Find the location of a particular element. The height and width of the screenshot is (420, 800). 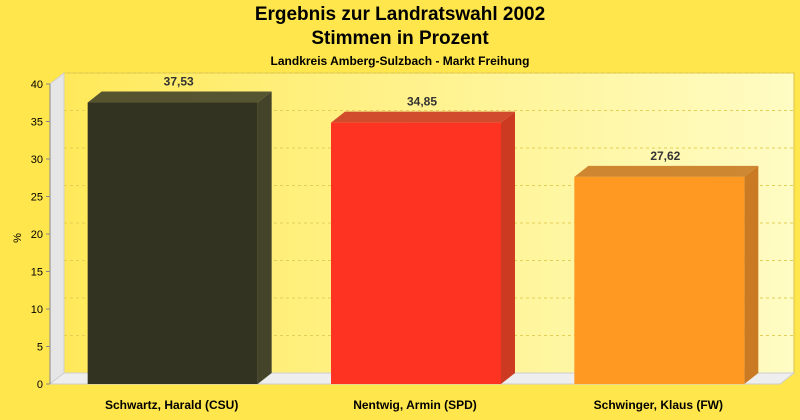

y-axis-label: % is located at coordinates (18, 238).